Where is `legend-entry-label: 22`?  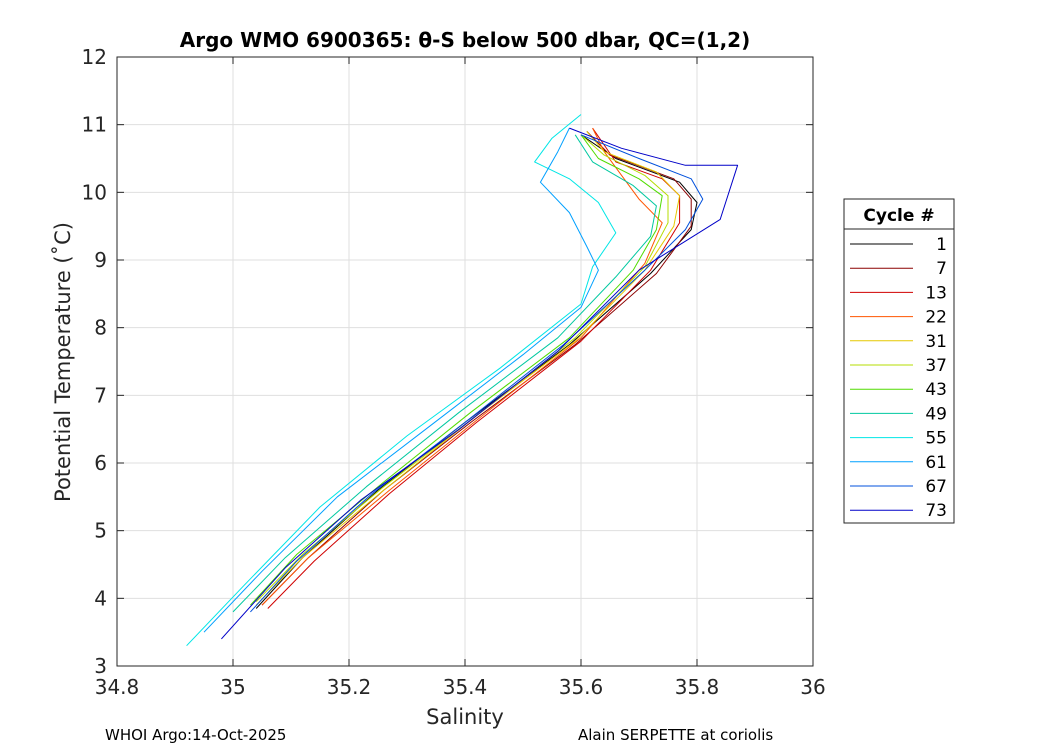
legend-entry-label: 22 is located at coordinates (936, 318).